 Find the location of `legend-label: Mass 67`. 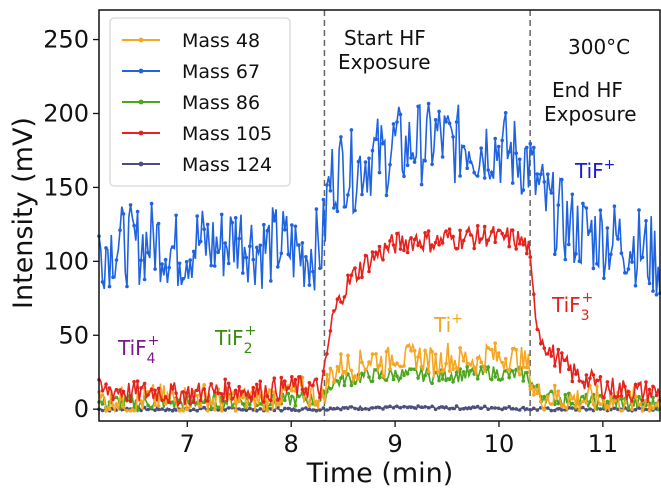

legend-label: Mass 67 is located at coordinates (221, 72).